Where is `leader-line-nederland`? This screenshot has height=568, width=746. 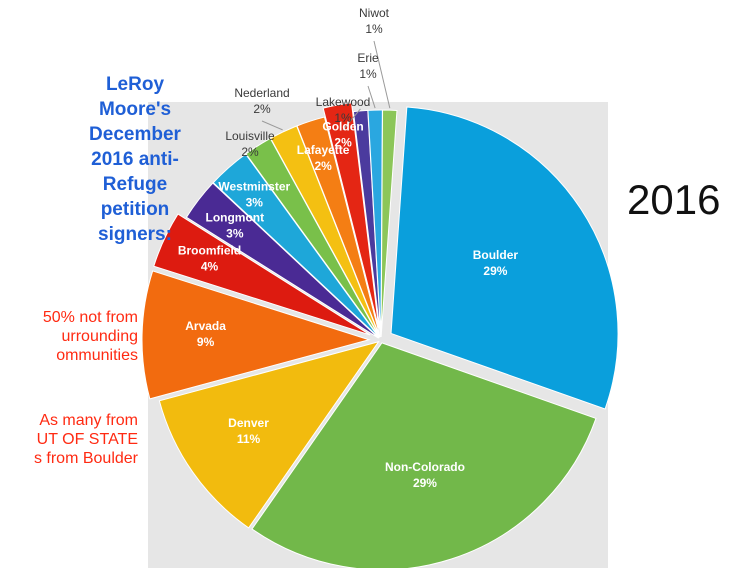
leader-line-nederland is located at coordinates (272, 125).